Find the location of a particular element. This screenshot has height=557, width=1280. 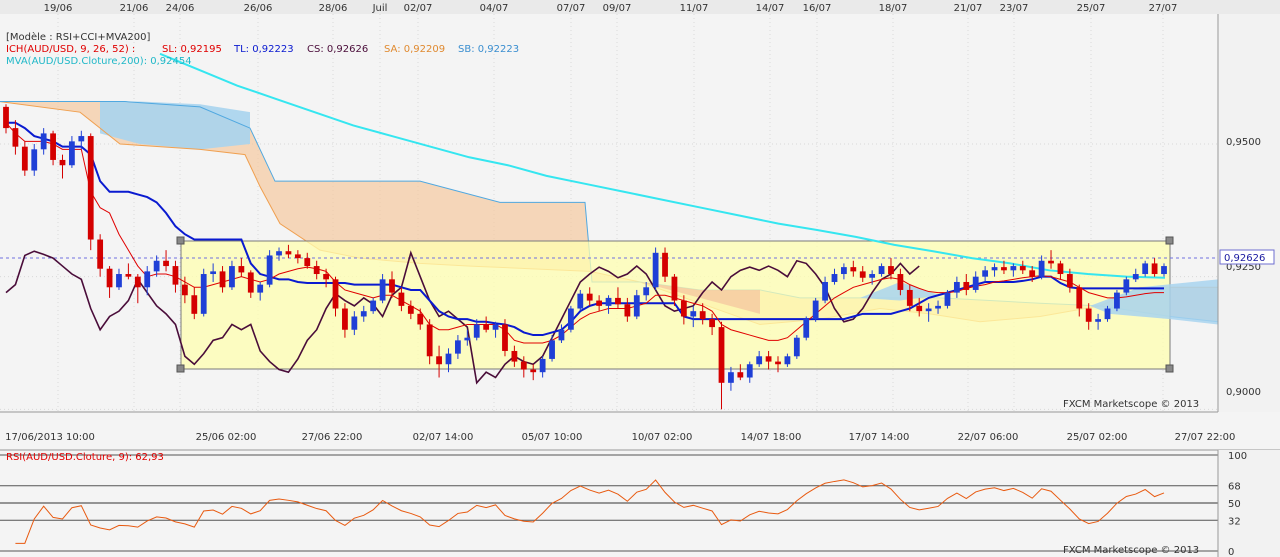

top-date-label: 04/07 is located at coordinates (494, 8).